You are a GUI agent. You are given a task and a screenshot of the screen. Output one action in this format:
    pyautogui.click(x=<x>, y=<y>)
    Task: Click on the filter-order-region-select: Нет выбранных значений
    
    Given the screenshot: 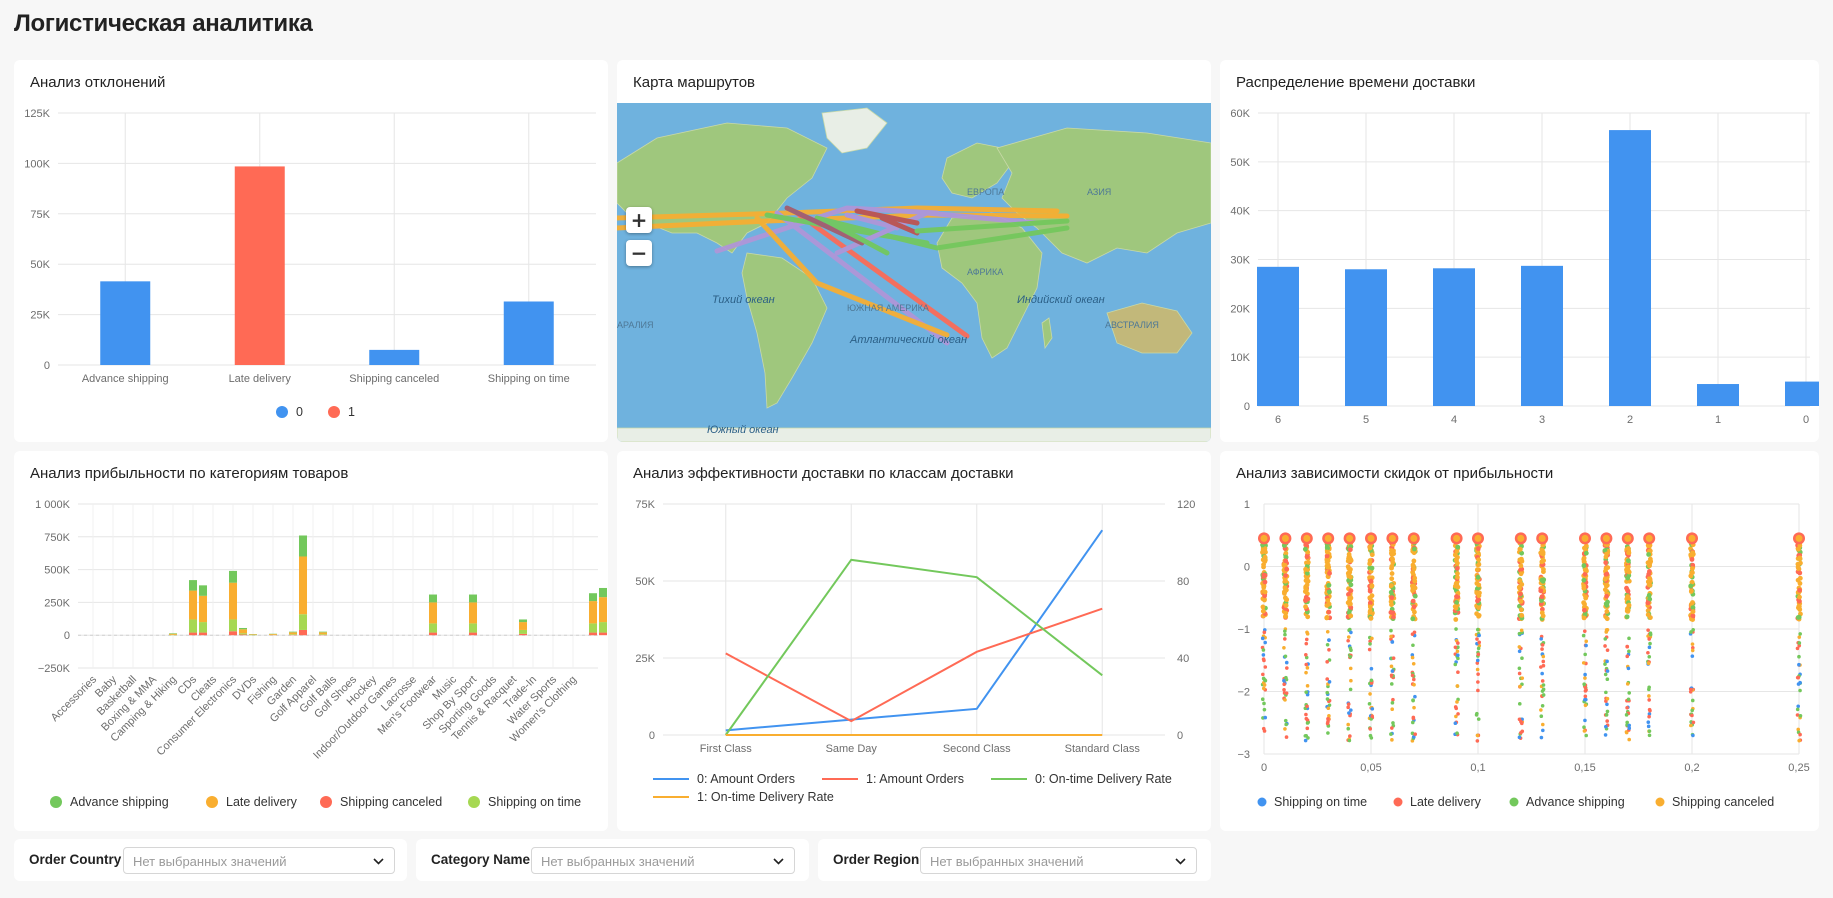 What is the action you would take?
    pyautogui.click(x=1058, y=860)
    